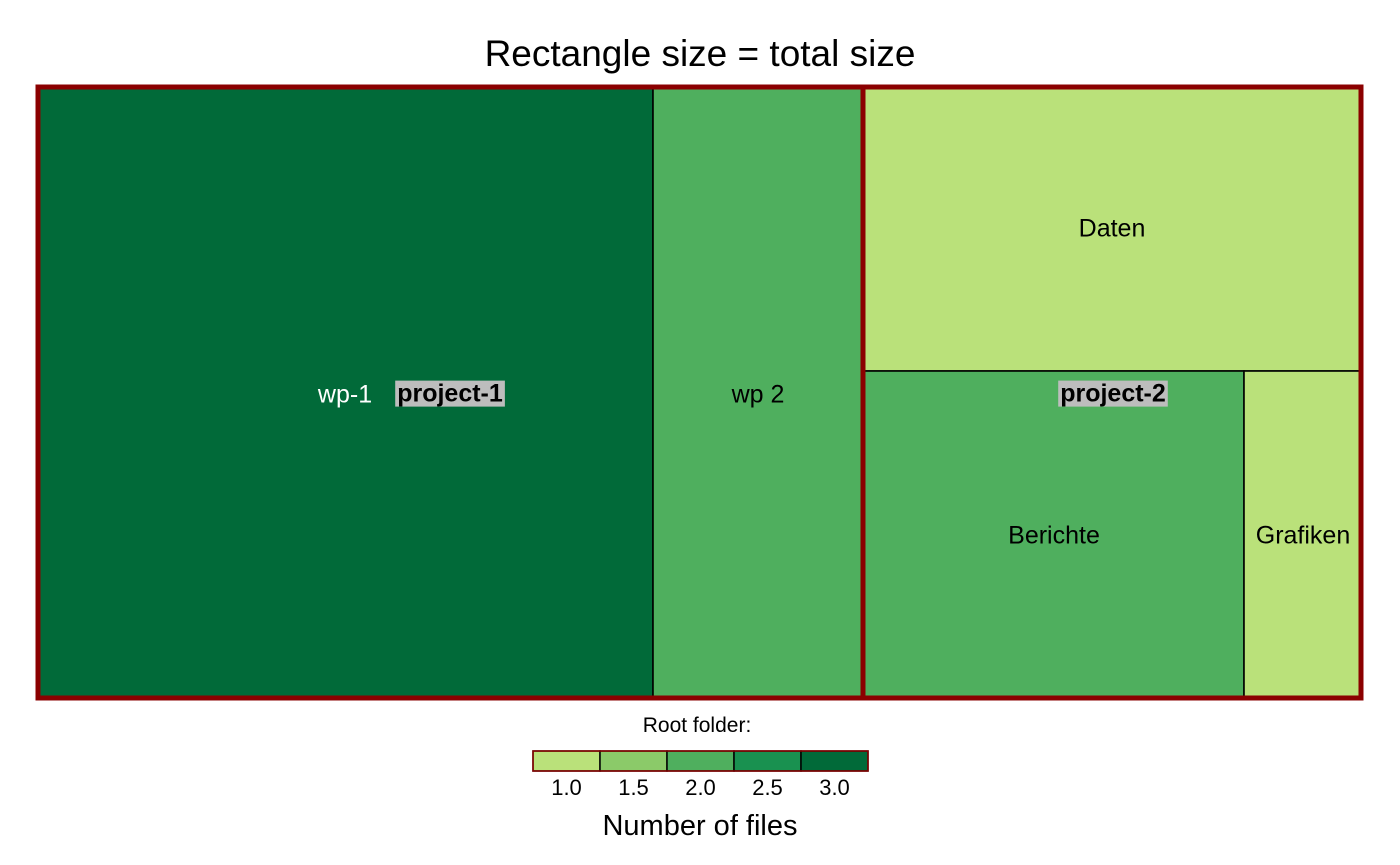 The image size is (1400, 865). What do you see at coordinates (699, 826) in the screenshot?
I see `legend-title: Number of files` at bounding box center [699, 826].